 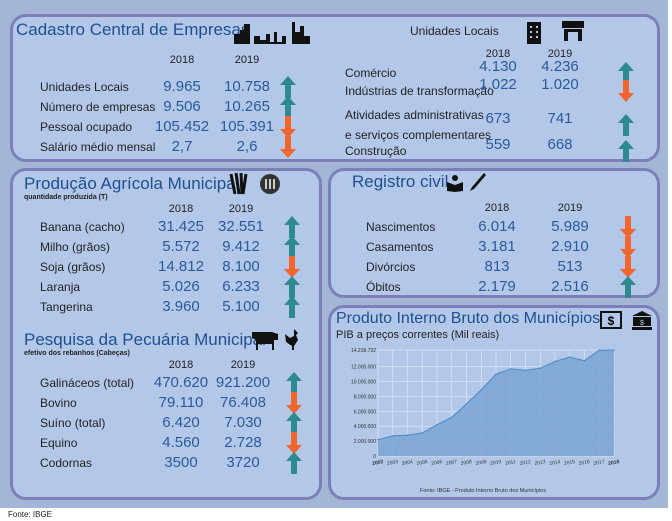 I want to click on footer-source: Fonte: IBGE, so click(x=30, y=514).